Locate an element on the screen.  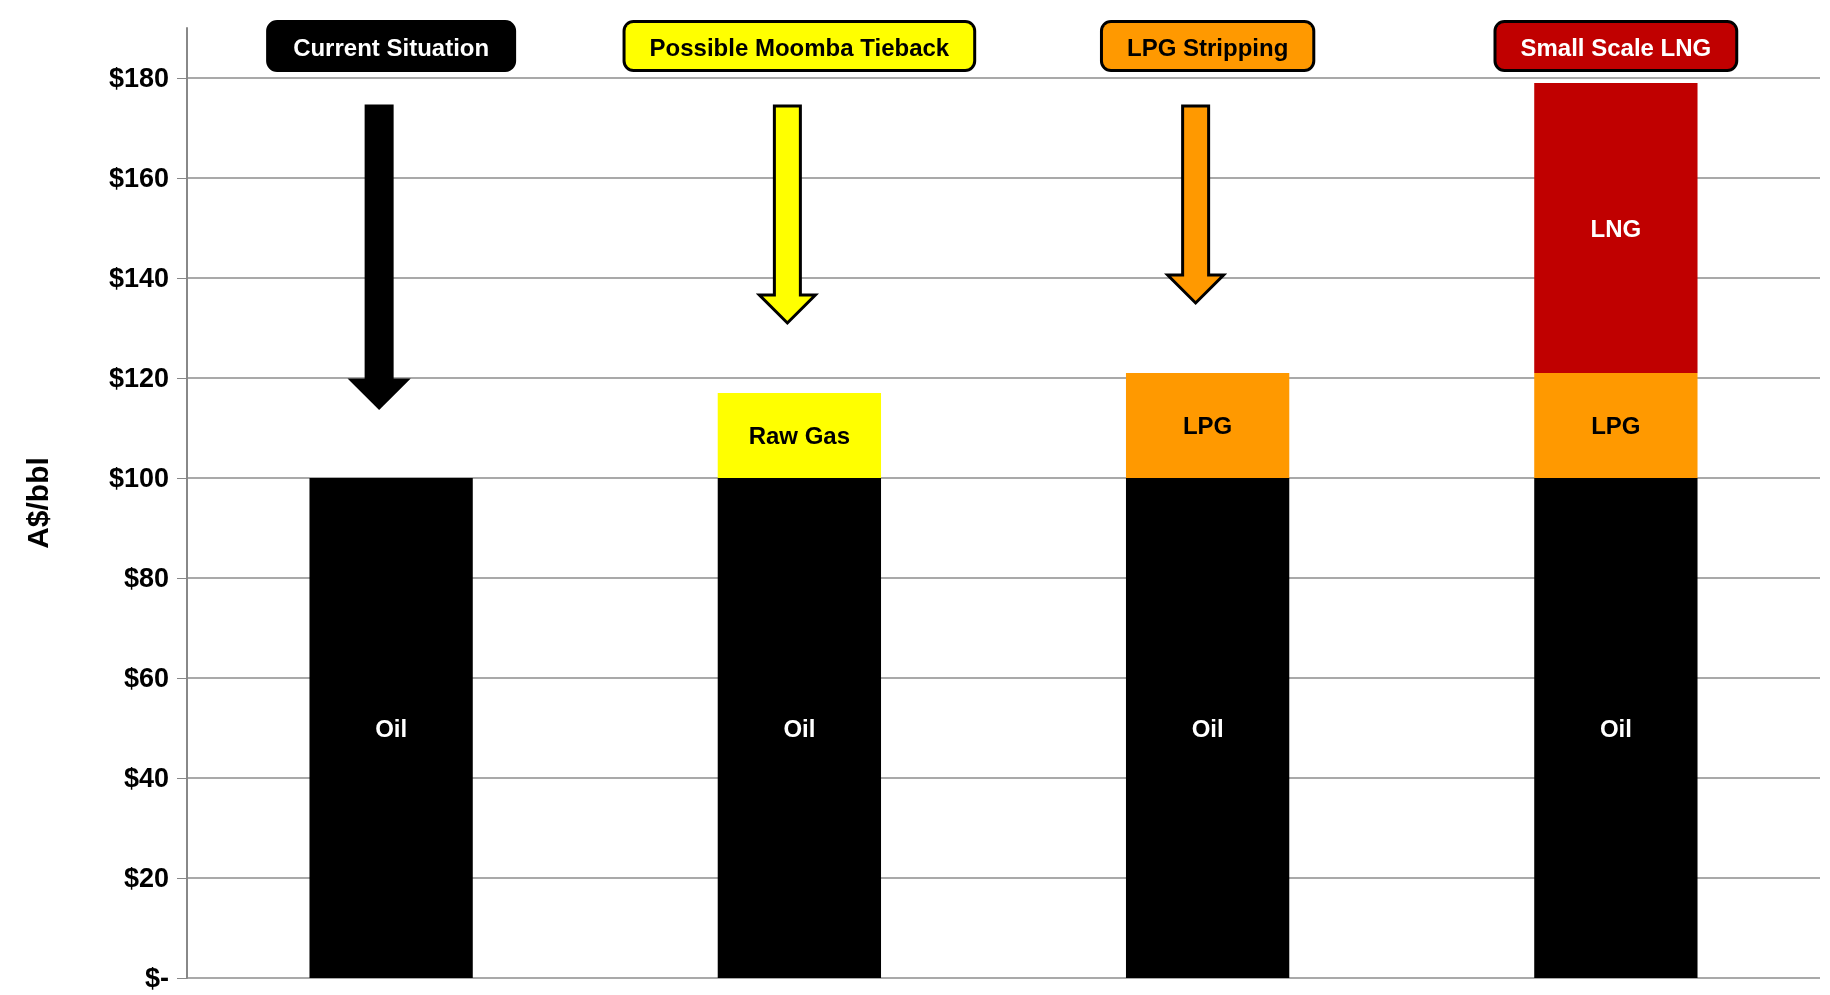
text: LPG is located at coordinates (1616, 425).